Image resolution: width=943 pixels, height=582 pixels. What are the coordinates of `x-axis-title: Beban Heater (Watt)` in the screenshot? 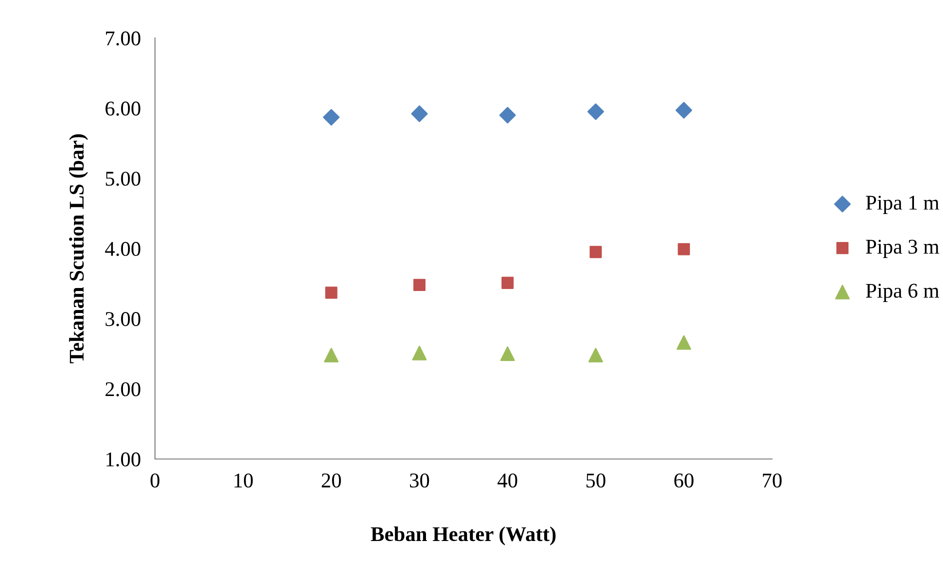 It's located at (463, 536).